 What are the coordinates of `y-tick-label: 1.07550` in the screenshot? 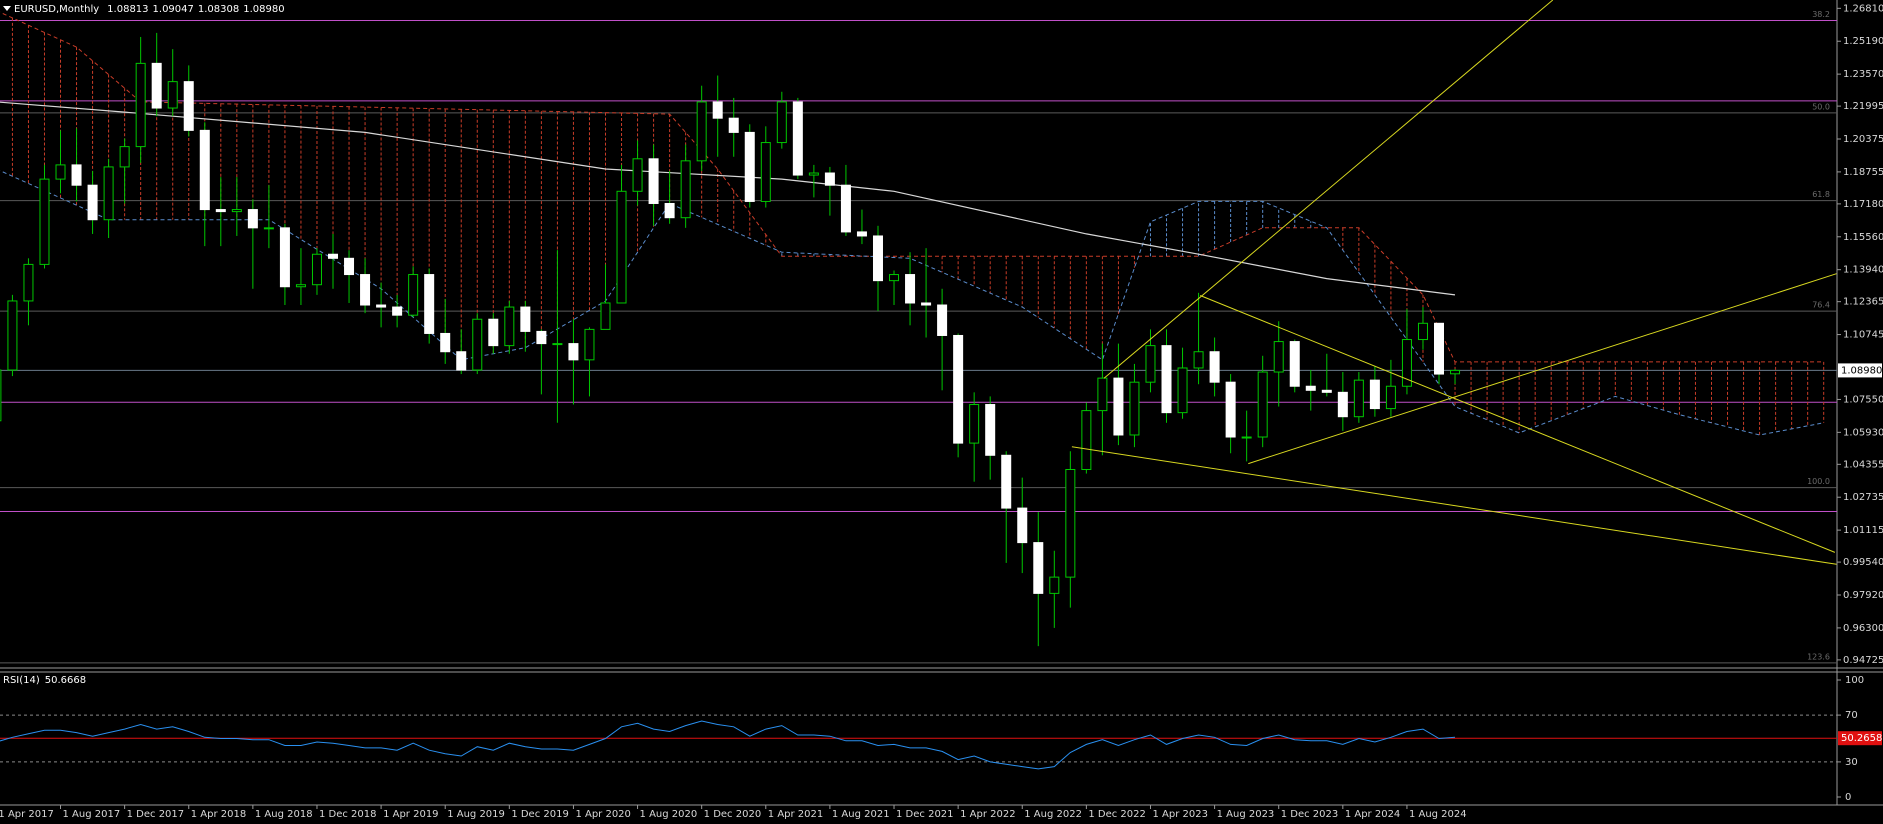 It's located at (1863, 399).